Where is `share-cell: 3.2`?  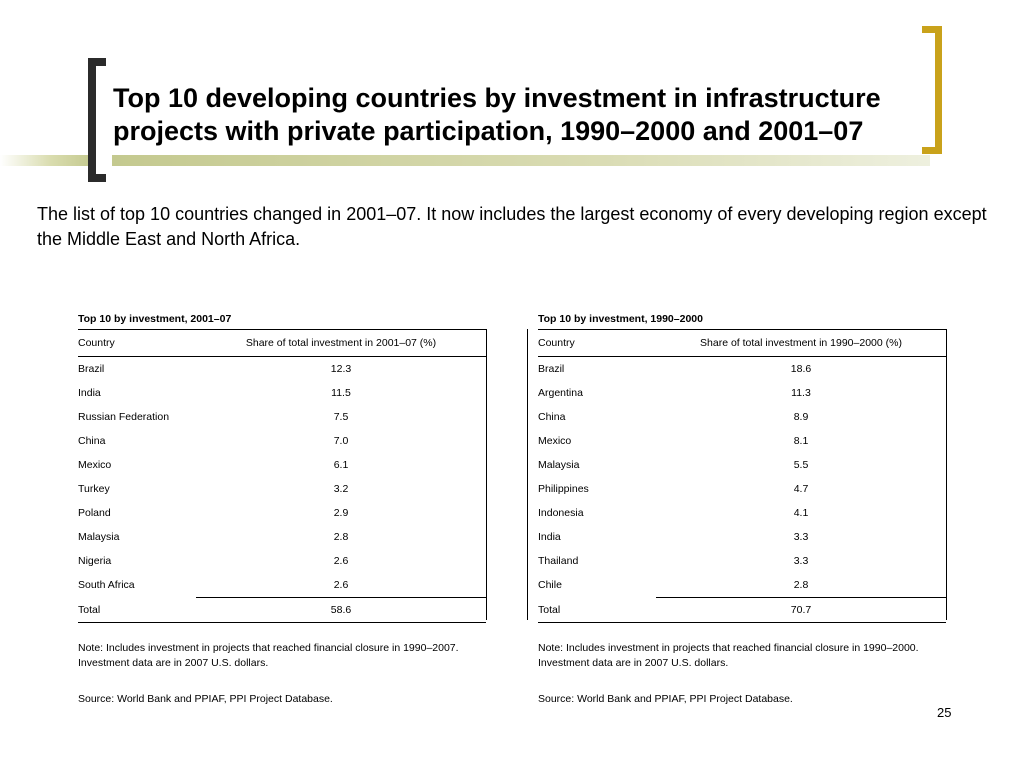
share-cell: 3.2 is located at coordinates (341, 489).